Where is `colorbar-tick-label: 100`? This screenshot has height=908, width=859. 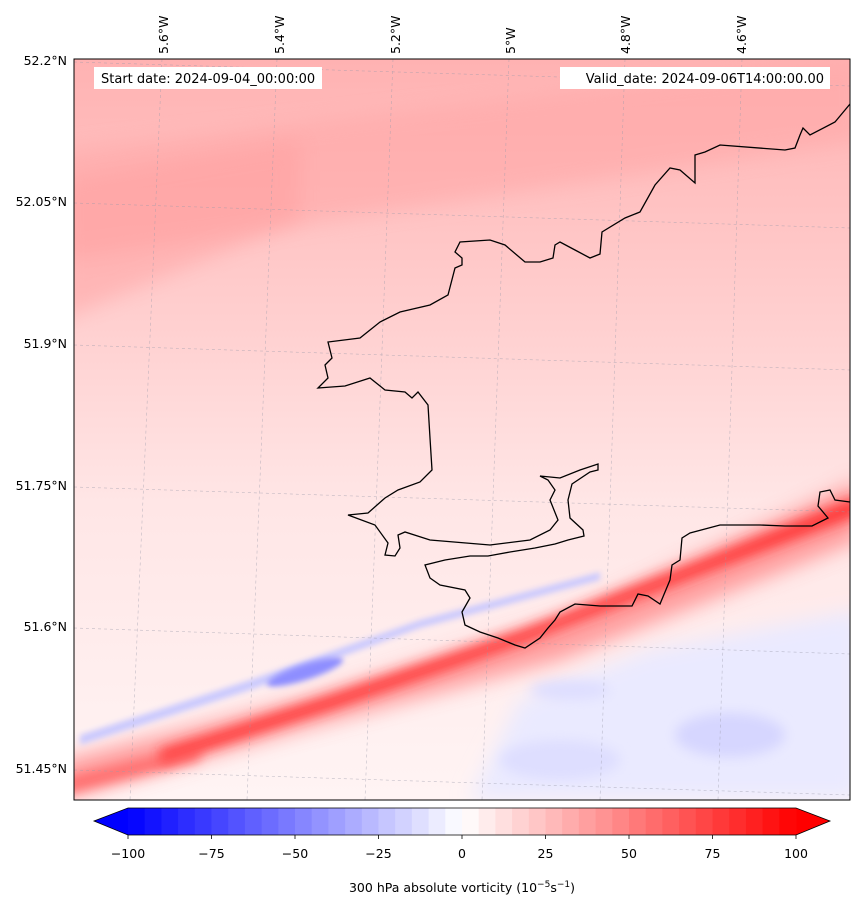 colorbar-tick-label: 100 is located at coordinates (796, 853).